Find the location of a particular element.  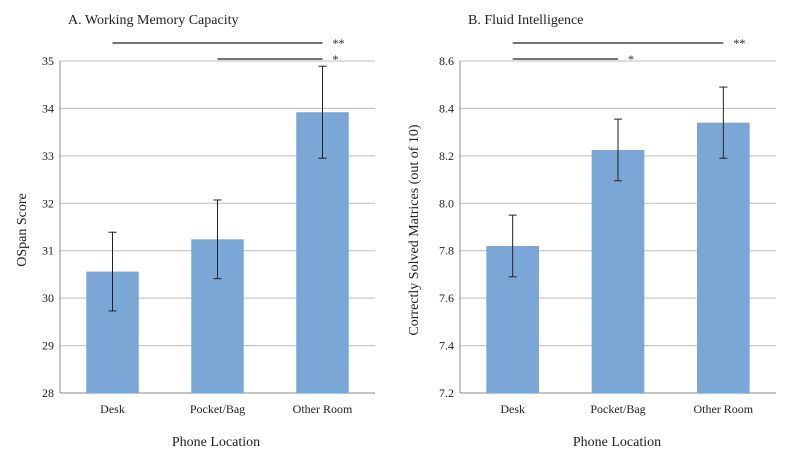

y-tick-label: 8.2 is located at coordinates (446, 156).